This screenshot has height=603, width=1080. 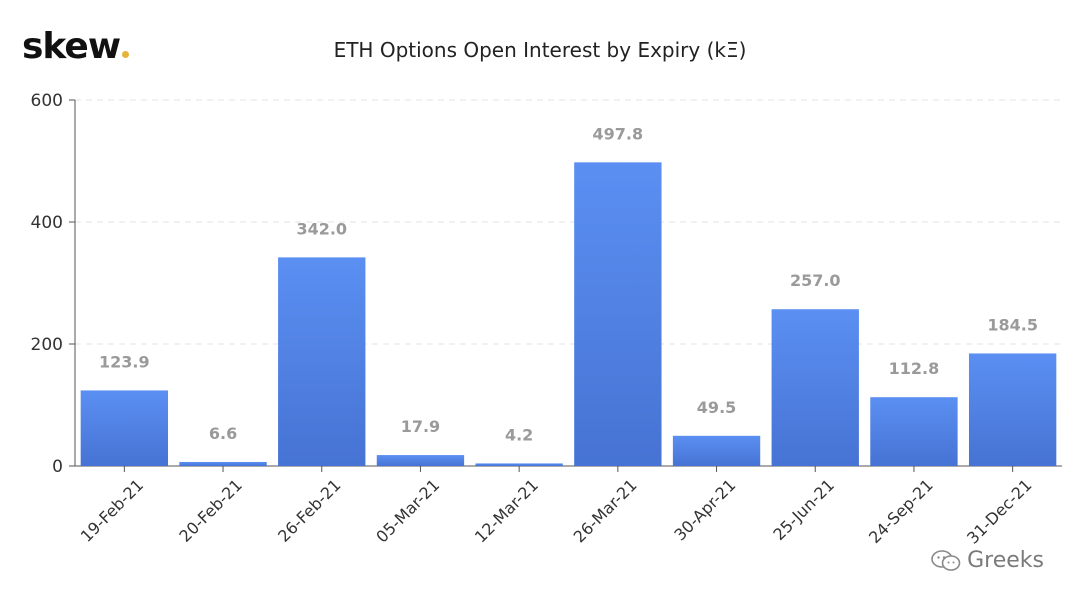 What do you see at coordinates (47, 345) in the screenshot?
I see `y-tick-label: 200` at bounding box center [47, 345].